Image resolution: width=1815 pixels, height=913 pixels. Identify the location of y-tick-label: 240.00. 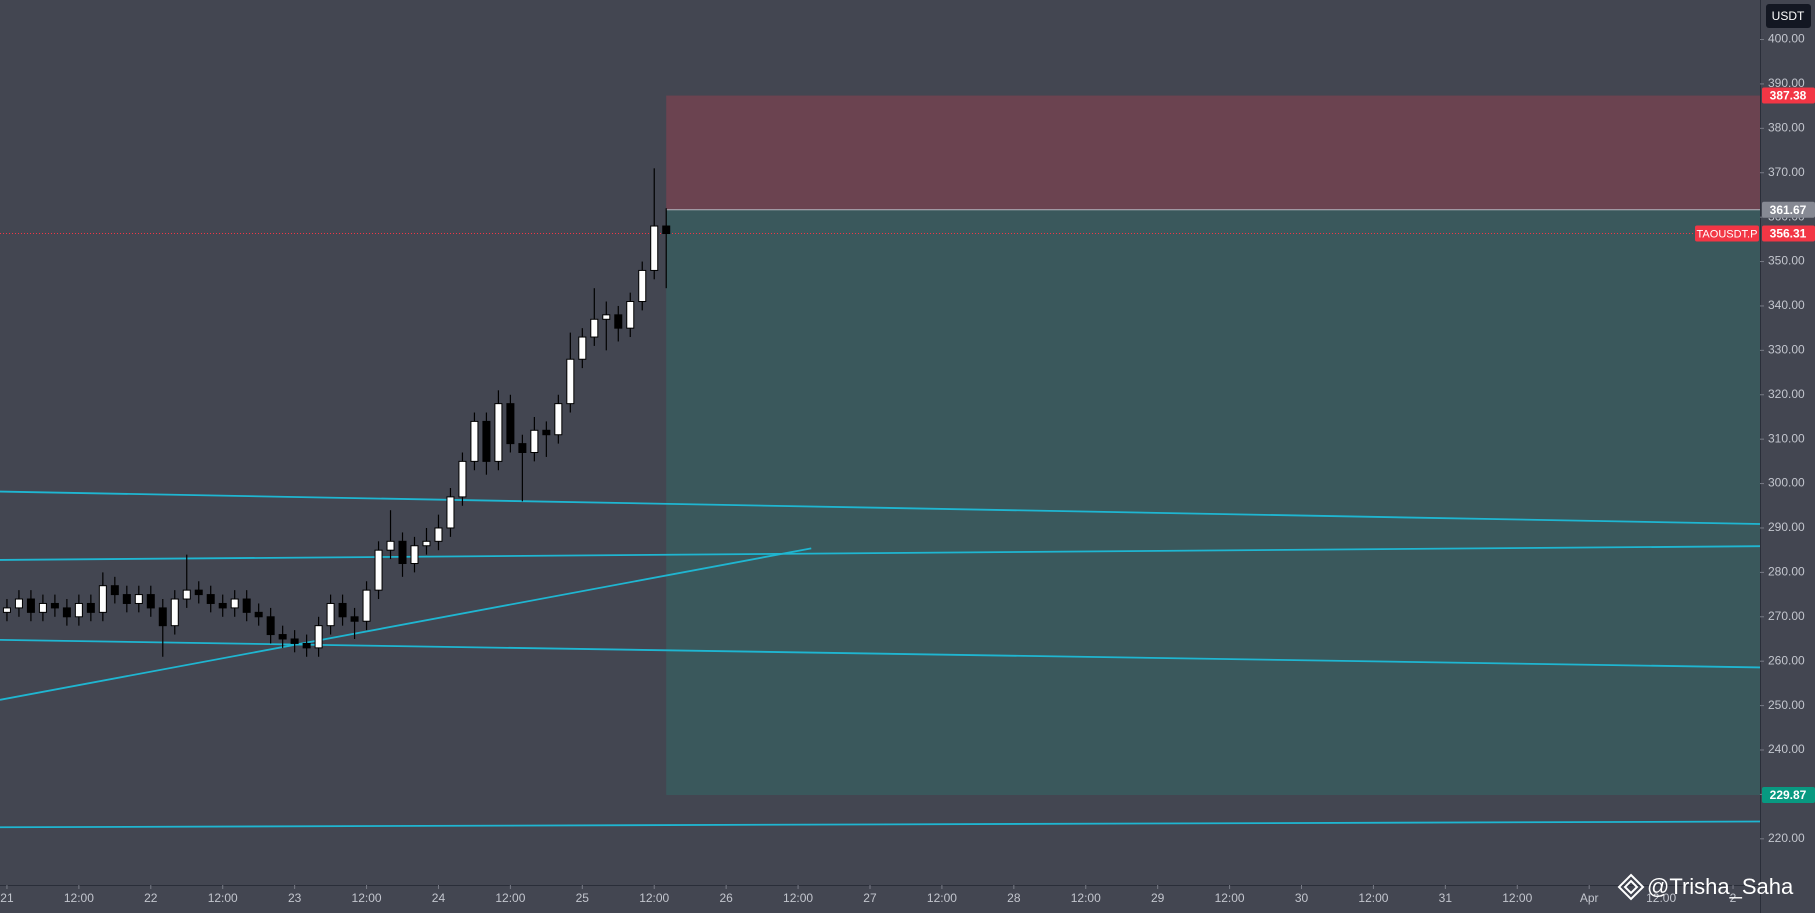
(1786, 749).